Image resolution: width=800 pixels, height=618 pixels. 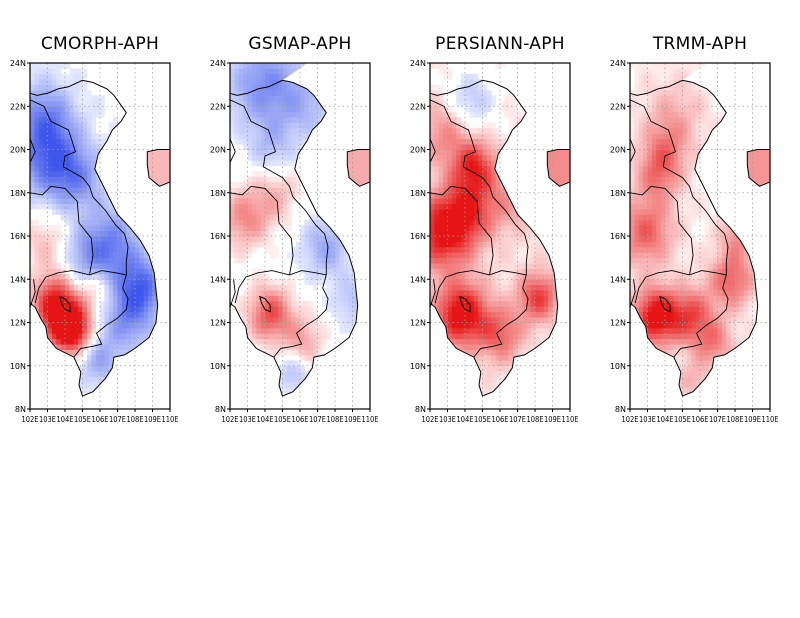 I want to click on panel-title: PERSIANN-APH, so click(x=500, y=44).